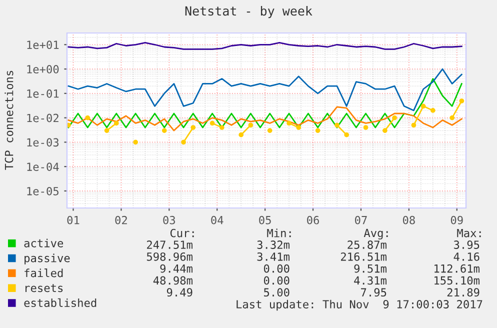 This screenshot has width=497, height=328. Describe the element at coordinates (47, 259) in the screenshot. I see `legend-label: passive` at that location.